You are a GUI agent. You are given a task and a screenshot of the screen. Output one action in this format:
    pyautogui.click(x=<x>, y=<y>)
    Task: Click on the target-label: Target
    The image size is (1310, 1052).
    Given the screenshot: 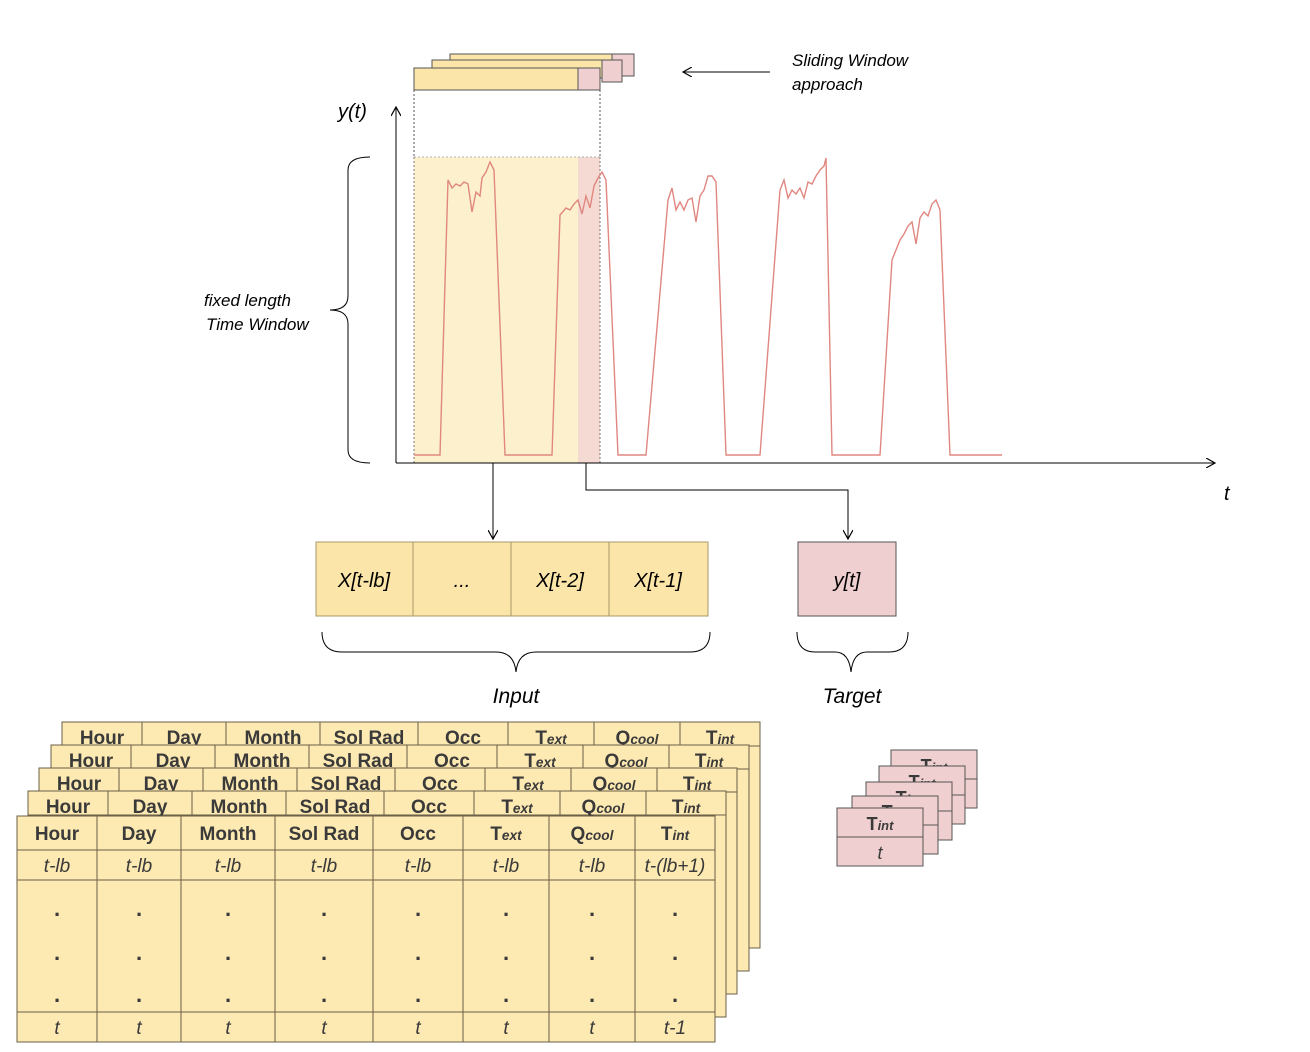 What is the action you would take?
    pyautogui.click(x=853, y=696)
    